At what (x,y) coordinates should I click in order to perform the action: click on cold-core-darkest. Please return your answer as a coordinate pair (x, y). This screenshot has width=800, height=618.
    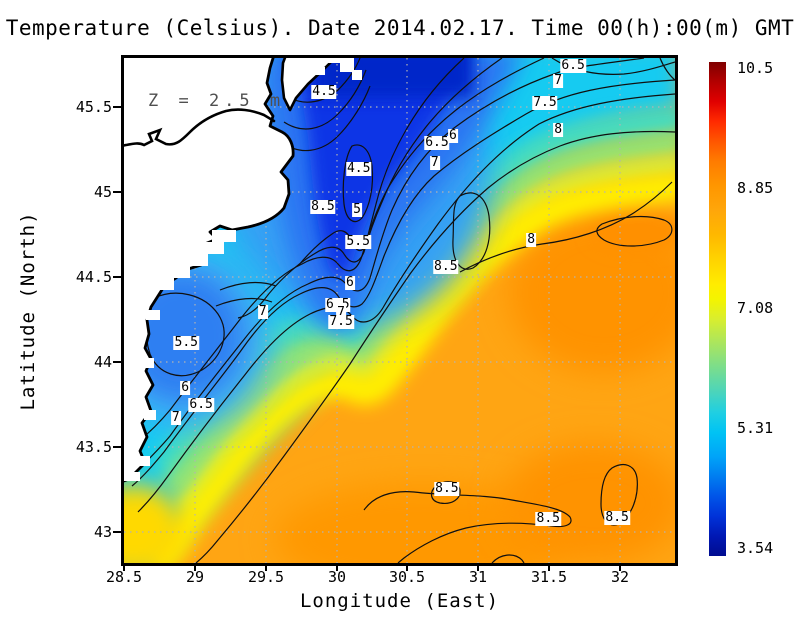
    Looking at the image, I should click on (394, 78).